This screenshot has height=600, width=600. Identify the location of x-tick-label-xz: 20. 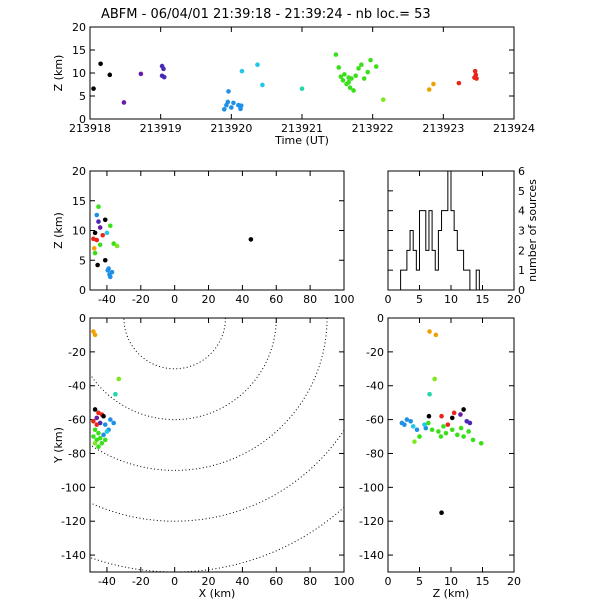
(209, 299).